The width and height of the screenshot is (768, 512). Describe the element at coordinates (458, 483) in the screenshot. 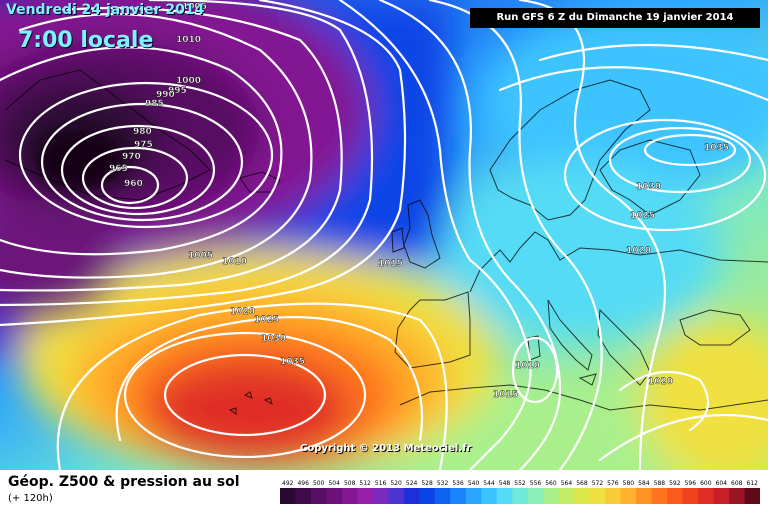

I see `legend-value: 536` at that location.